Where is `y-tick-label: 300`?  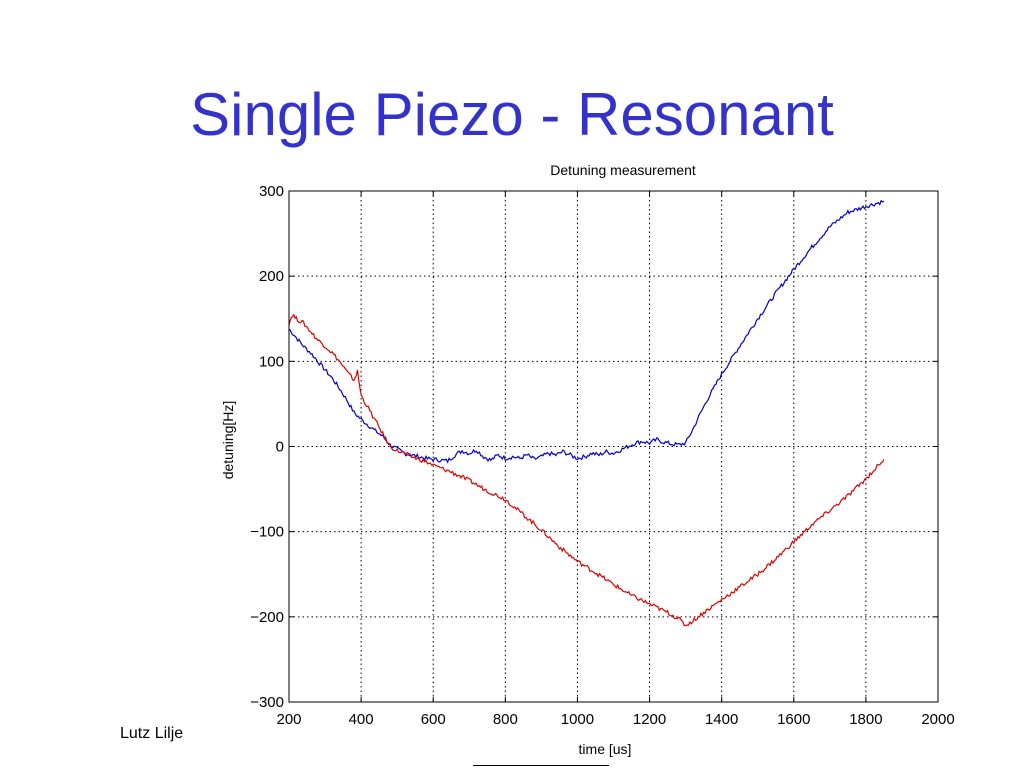 y-tick-label: 300 is located at coordinates (271, 191).